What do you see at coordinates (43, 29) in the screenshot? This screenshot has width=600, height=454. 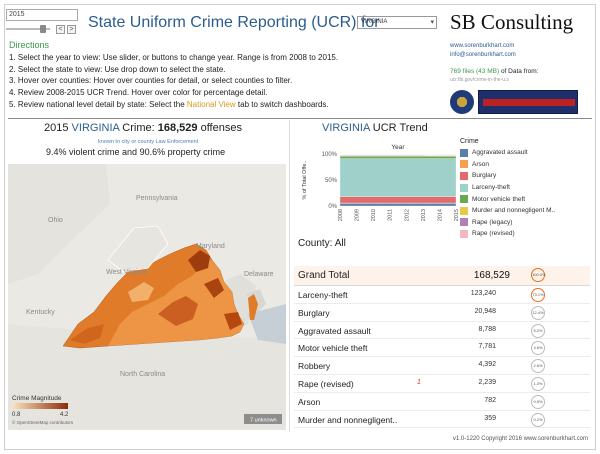 I see `slider-handle` at bounding box center [43, 29].